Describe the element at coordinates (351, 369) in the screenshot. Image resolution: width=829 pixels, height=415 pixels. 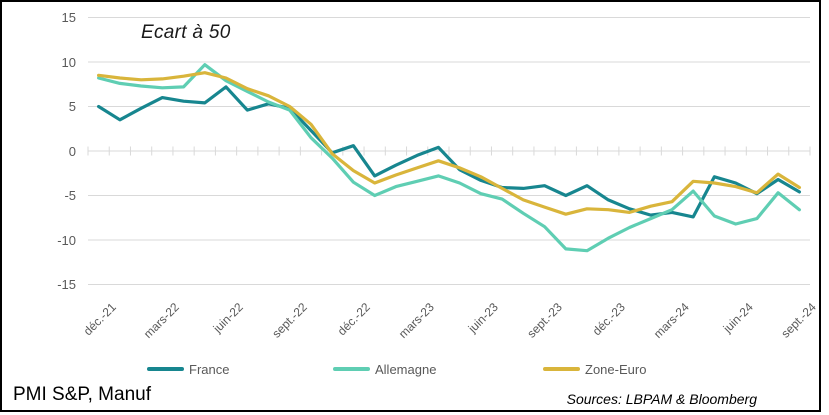
I see `legend-swatch-allemagne` at that location.